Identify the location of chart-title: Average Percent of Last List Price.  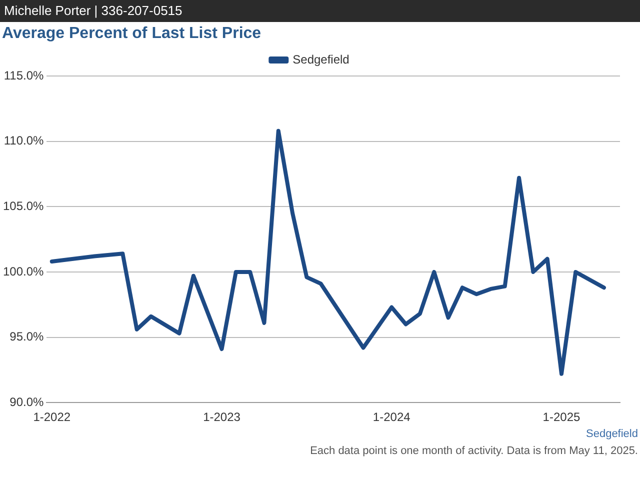
(132, 34).